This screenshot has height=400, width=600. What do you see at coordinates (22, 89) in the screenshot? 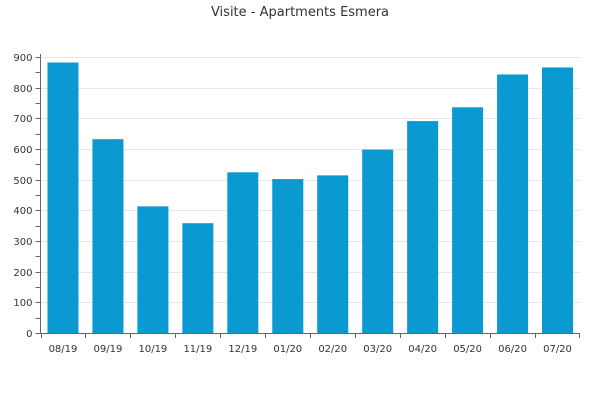
I see `y-tick-label: 800` at bounding box center [22, 89].